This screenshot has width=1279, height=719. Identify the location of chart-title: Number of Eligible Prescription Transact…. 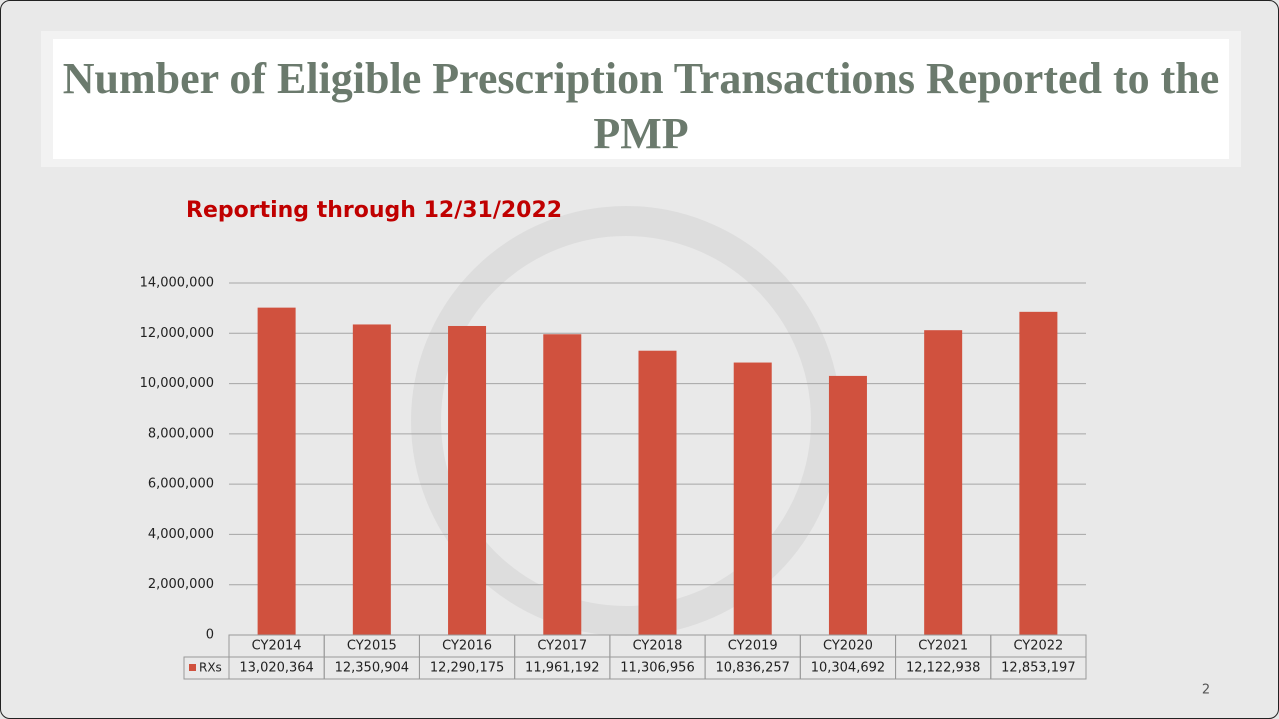
(641, 106).